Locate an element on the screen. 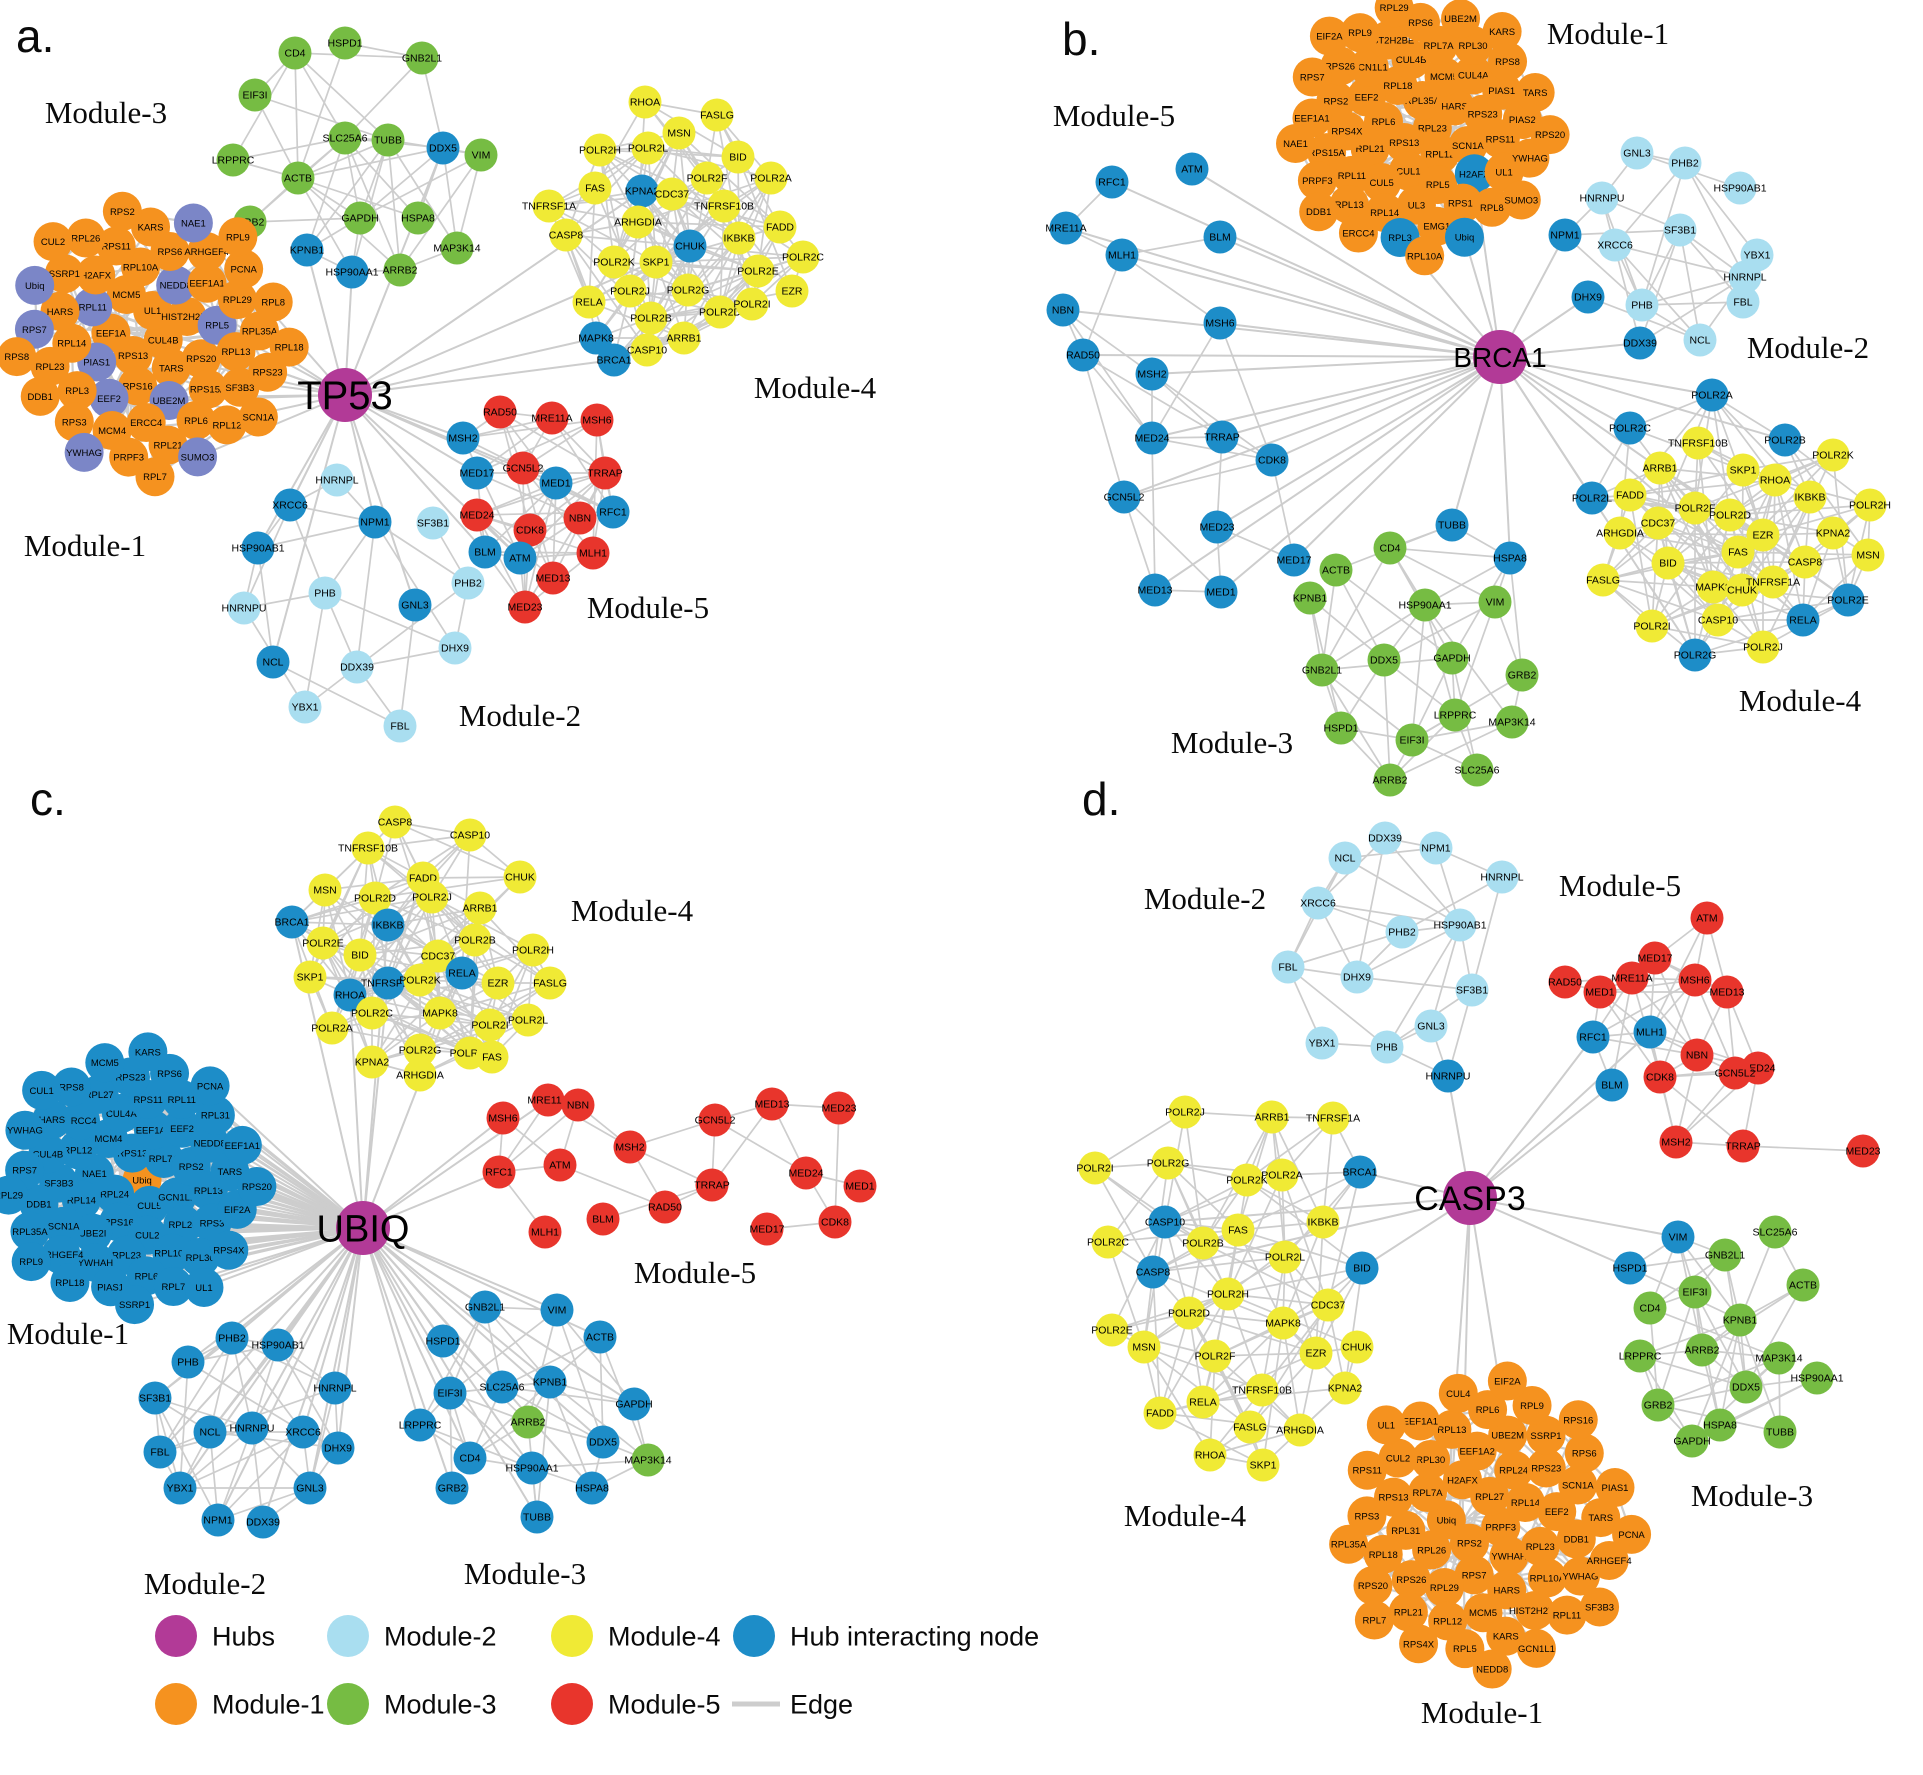  node-IKBKB is located at coordinates (739, 238).